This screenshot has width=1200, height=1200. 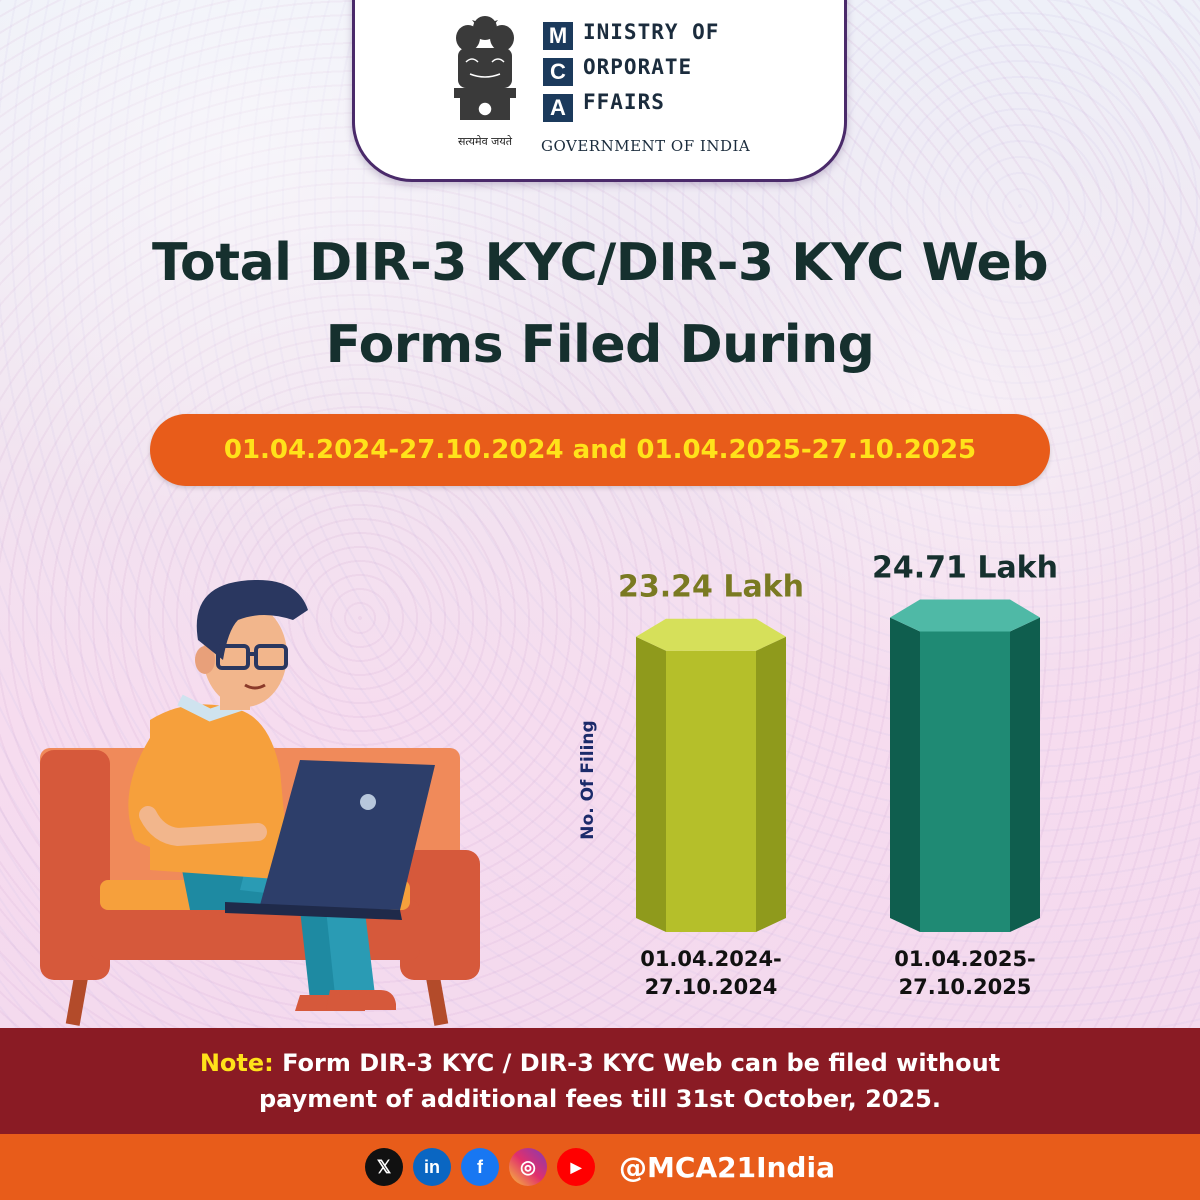 What do you see at coordinates (600, 1167) in the screenshot?
I see `social-footer: 𝕏 in f ◎ ▶ @MCA21India` at bounding box center [600, 1167].